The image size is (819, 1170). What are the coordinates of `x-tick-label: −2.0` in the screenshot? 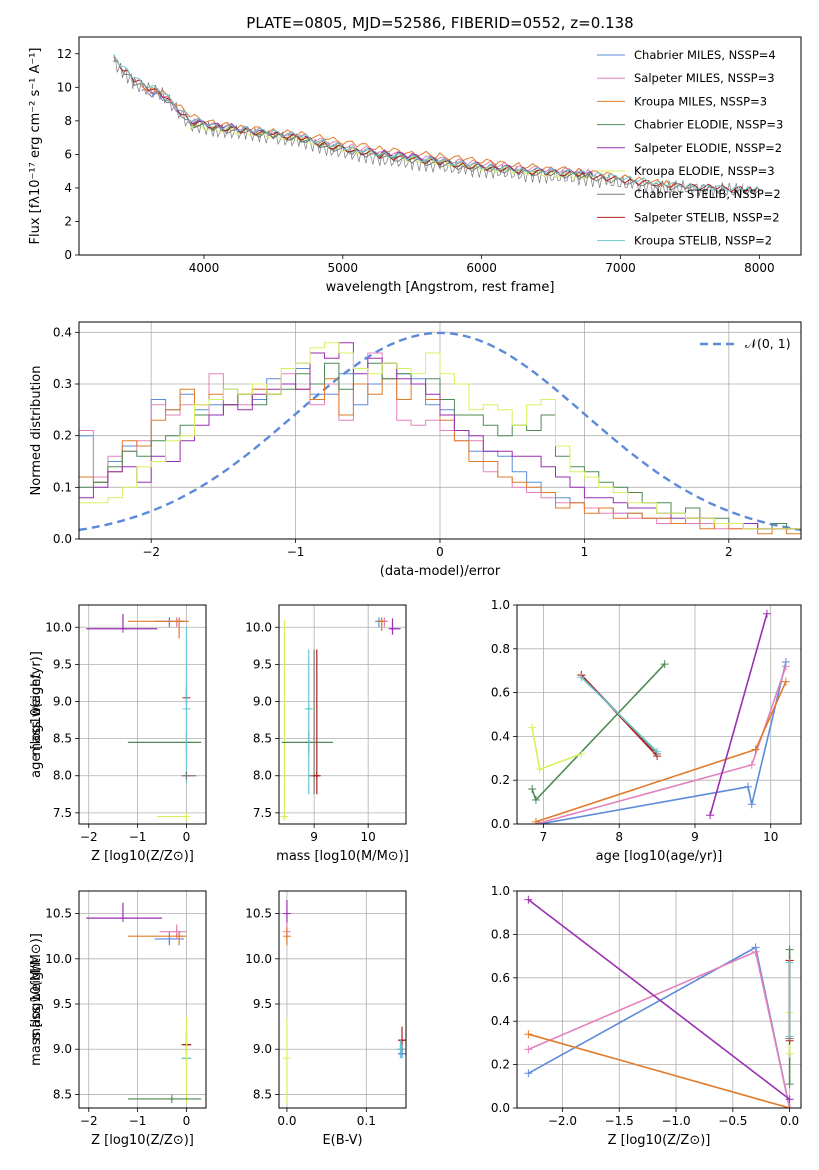 It's located at (562, 1121).